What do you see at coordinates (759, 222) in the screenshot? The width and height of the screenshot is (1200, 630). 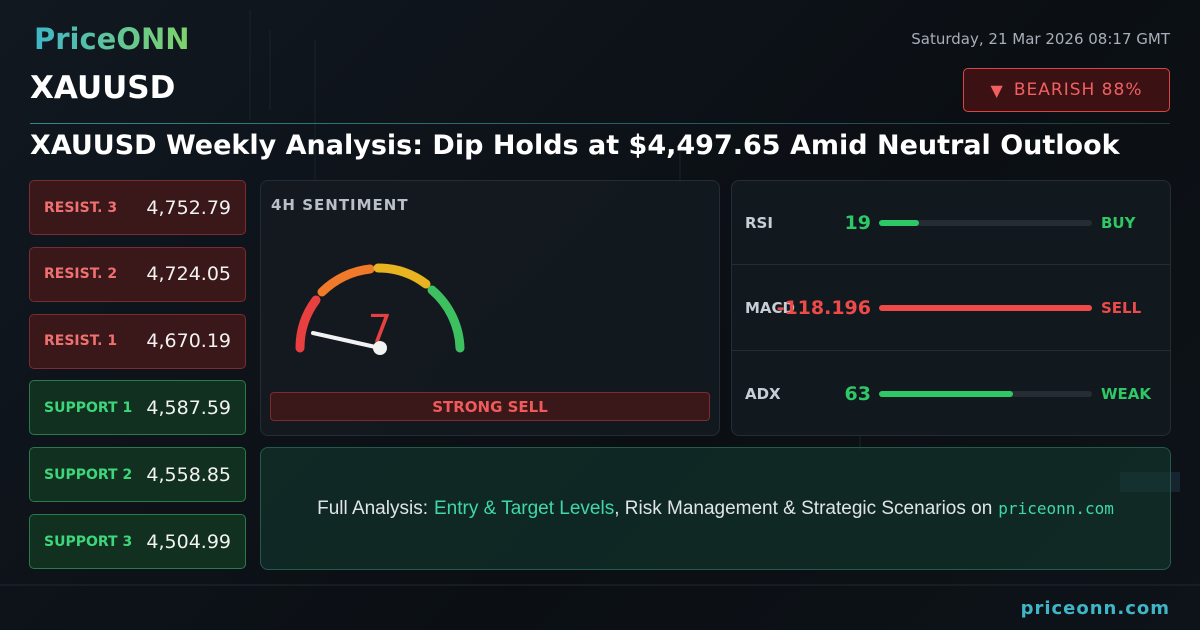 I see `indicator-name: RSI` at bounding box center [759, 222].